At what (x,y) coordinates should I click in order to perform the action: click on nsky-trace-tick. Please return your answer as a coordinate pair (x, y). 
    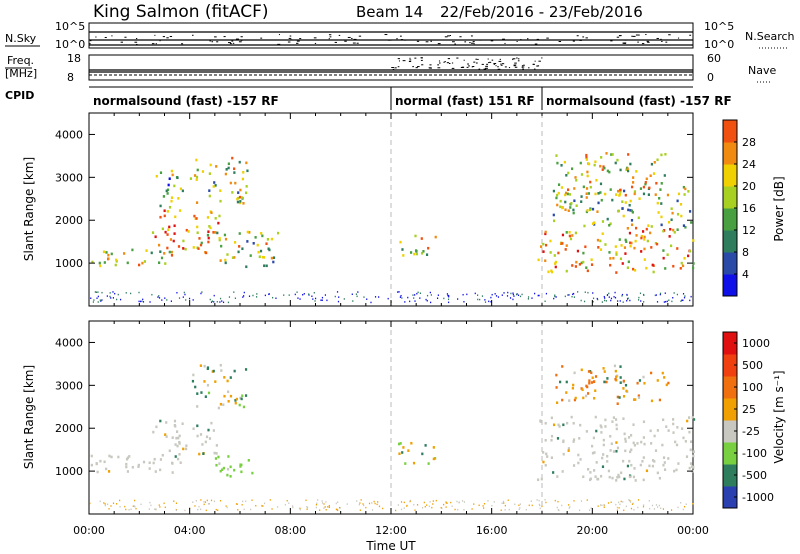
    Looking at the image, I should click on (355, 39).